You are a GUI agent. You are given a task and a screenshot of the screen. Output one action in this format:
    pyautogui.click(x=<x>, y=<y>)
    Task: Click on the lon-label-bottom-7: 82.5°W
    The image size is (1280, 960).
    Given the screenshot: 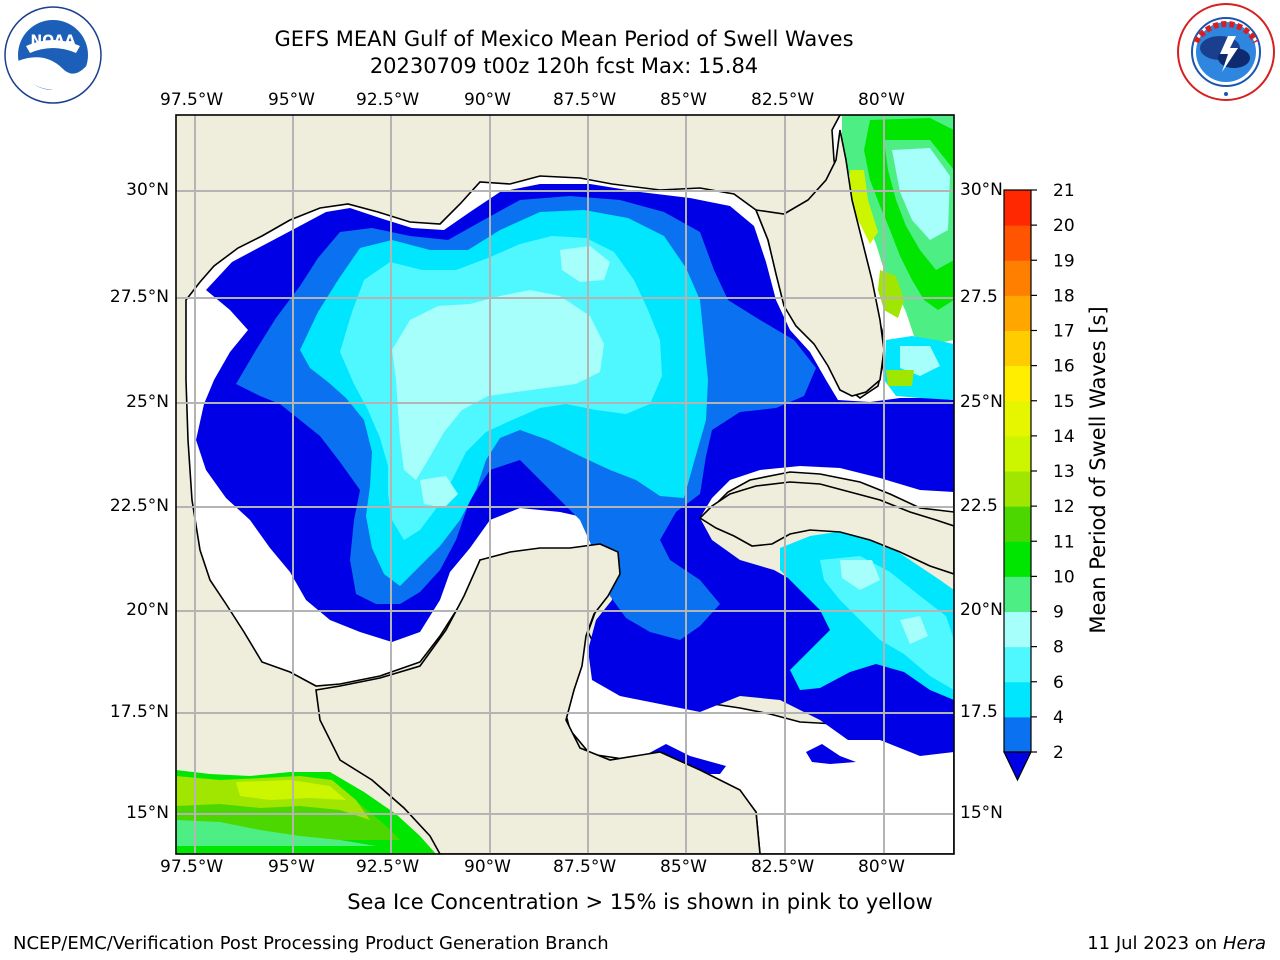 What is the action you would take?
    pyautogui.click(x=783, y=867)
    